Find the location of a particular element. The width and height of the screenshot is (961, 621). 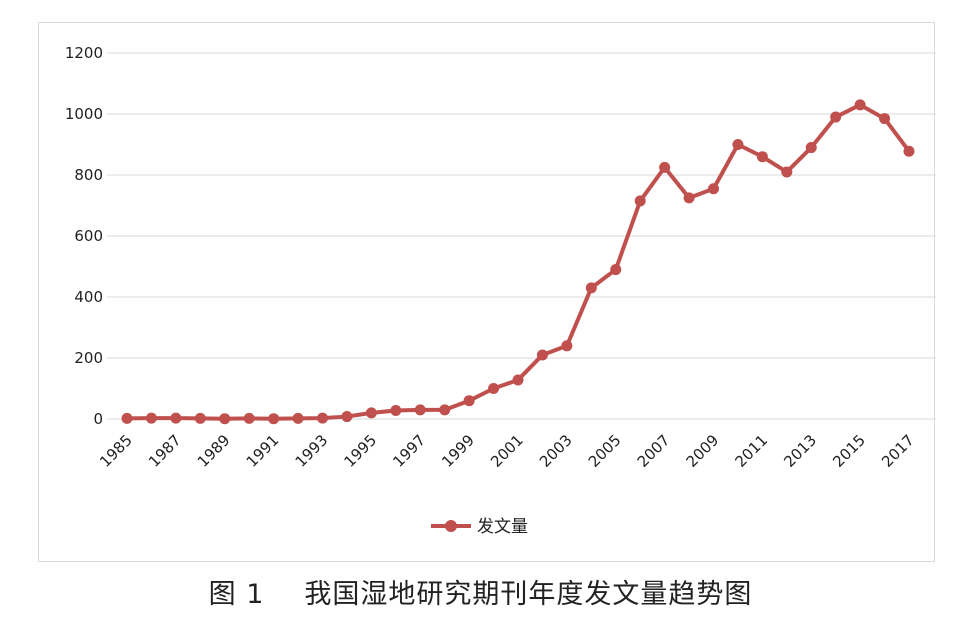

x-tick-label: 1989 is located at coordinates (214, 451).